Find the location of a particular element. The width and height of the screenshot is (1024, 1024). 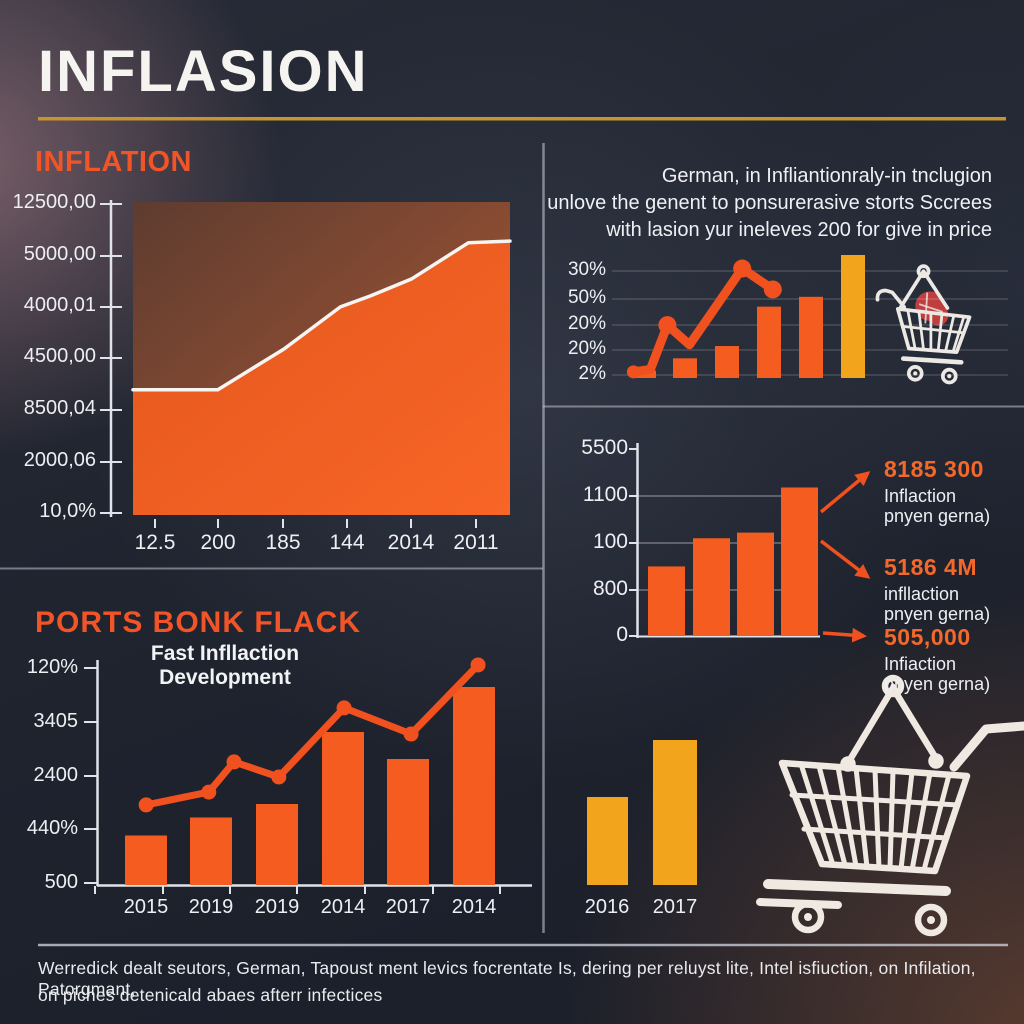

cart-base is located at coordinates (857, 887).